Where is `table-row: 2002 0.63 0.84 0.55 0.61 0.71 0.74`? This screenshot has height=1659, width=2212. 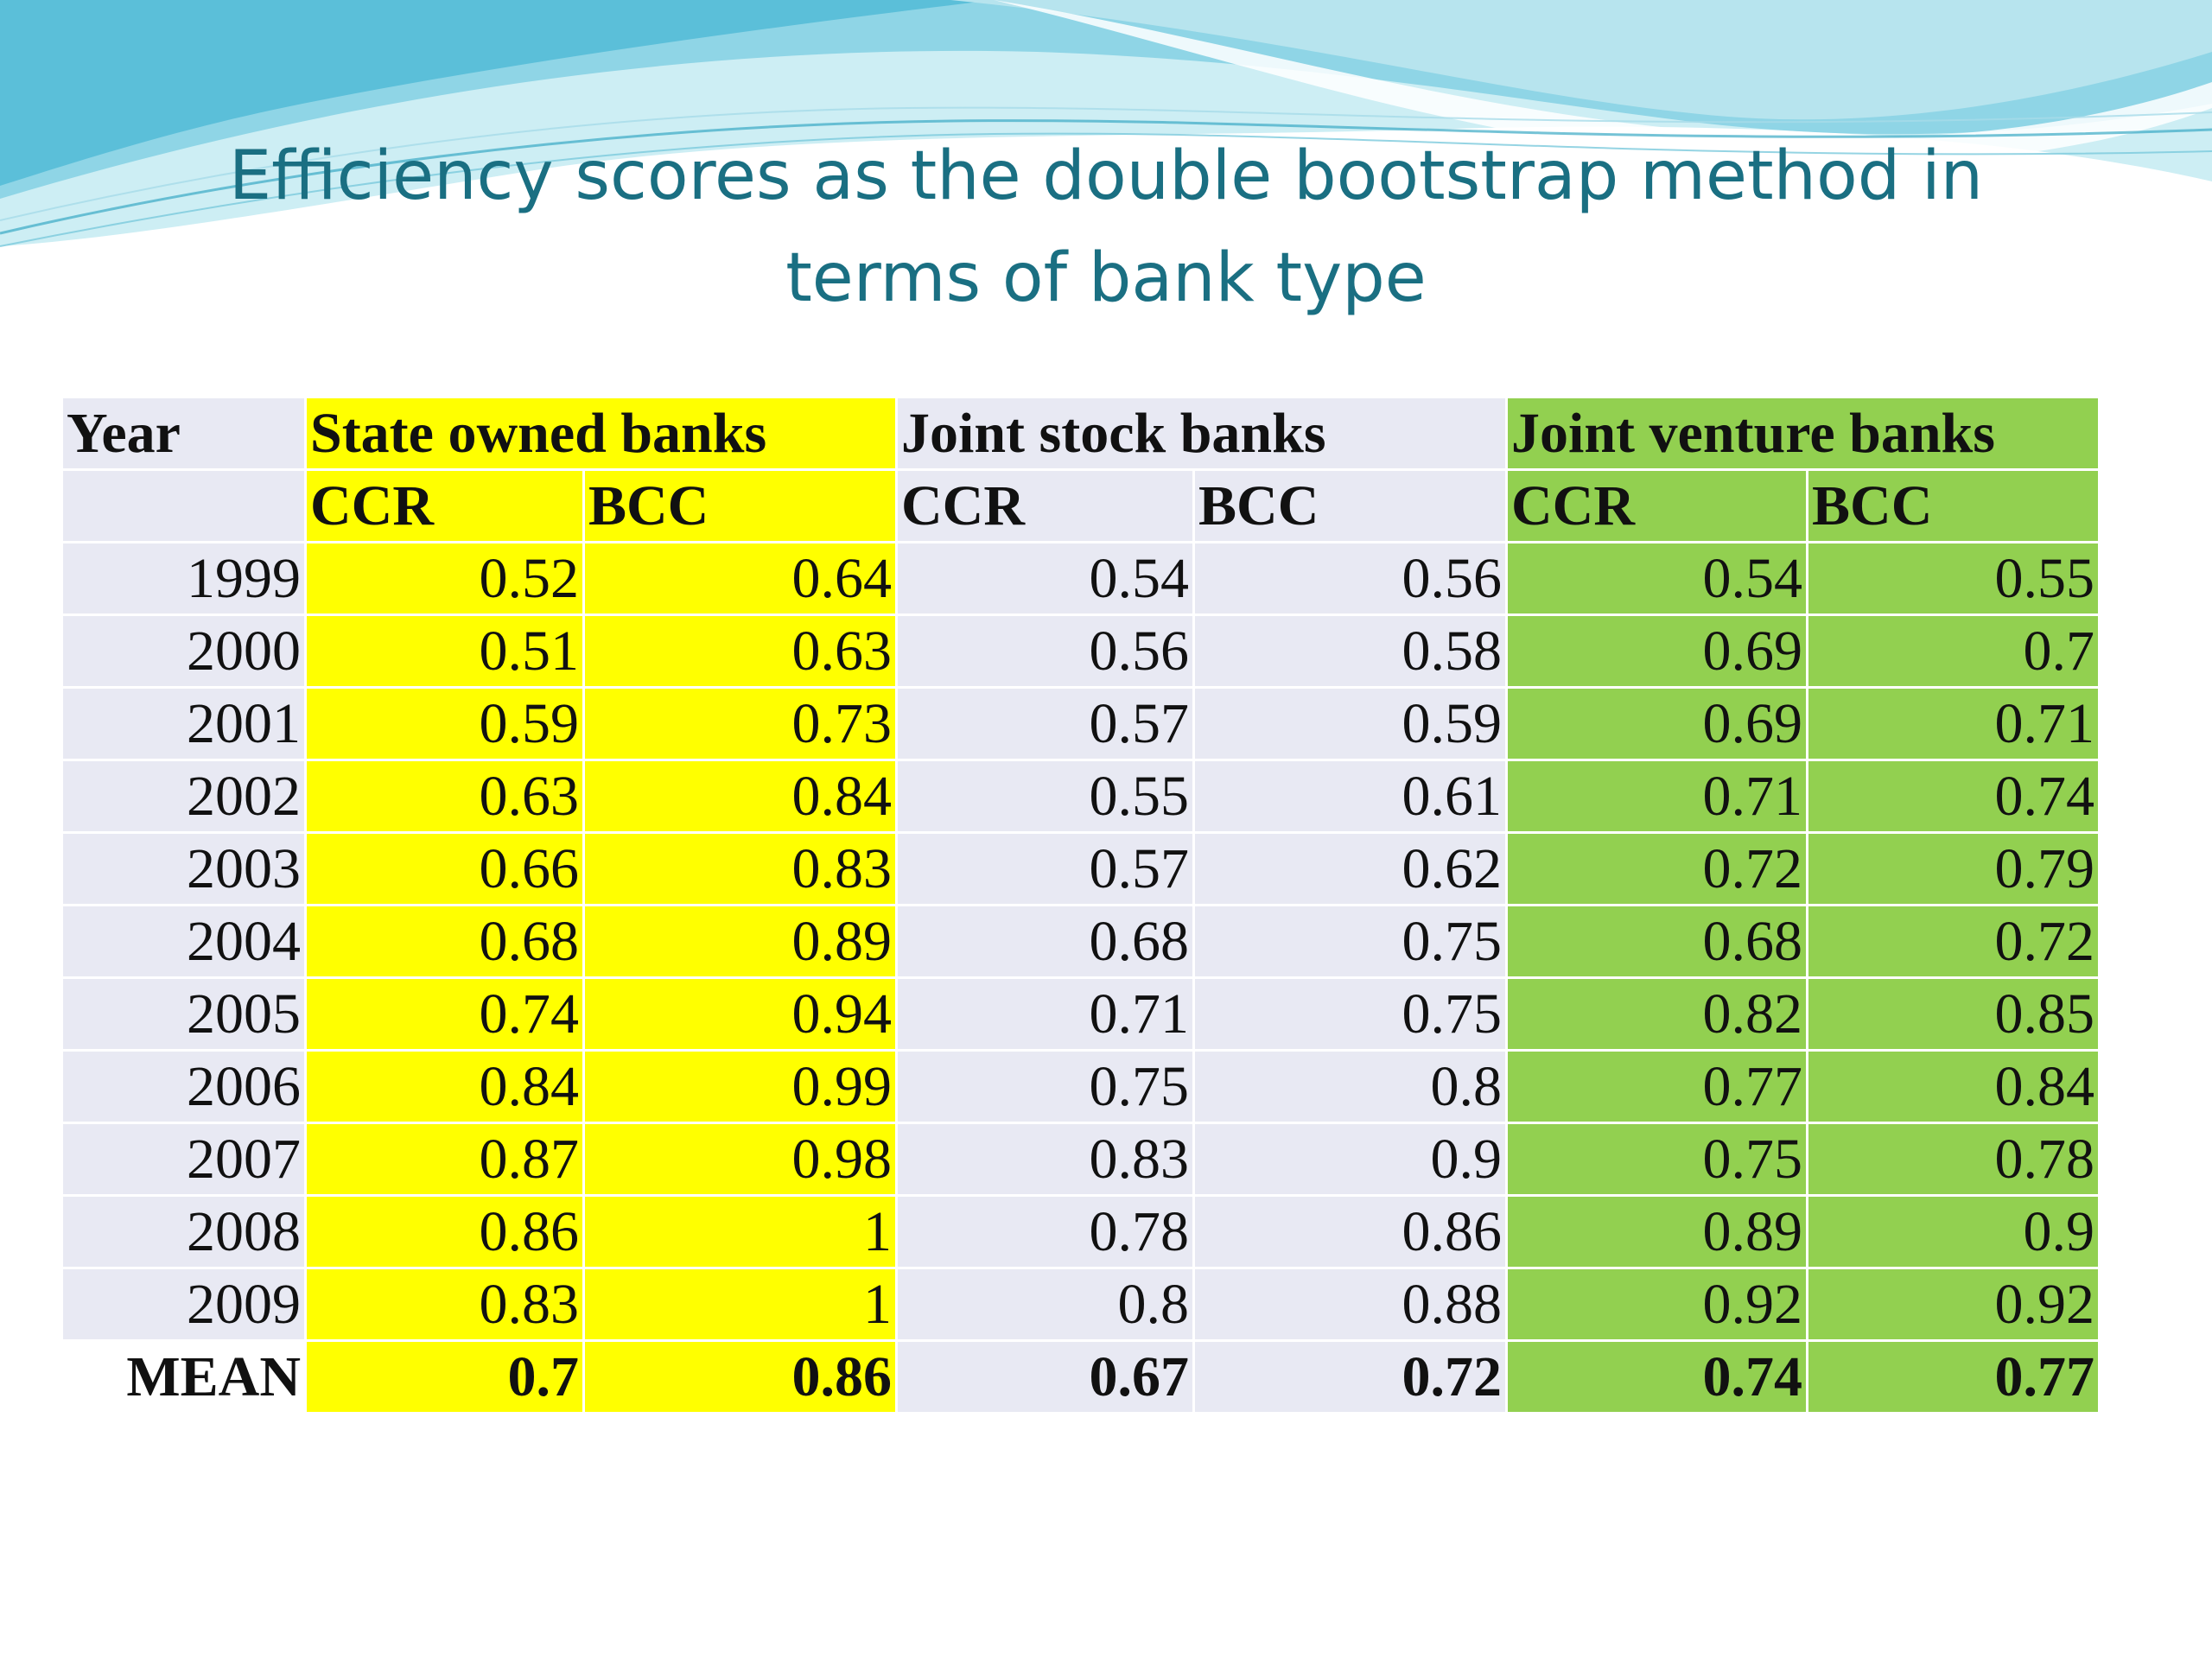
table-row: 2002 0.63 0.84 0.55 0.61 0.71 0.74 is located at coordinates (1080, 796).